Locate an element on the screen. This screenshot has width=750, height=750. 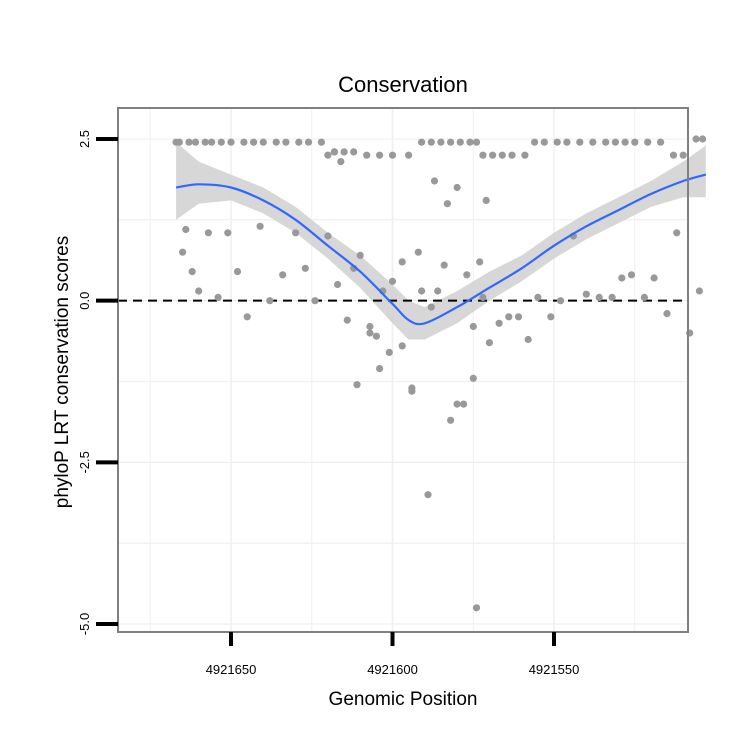
y-tick-label: -5.0 is located at coordinates (84, 624).